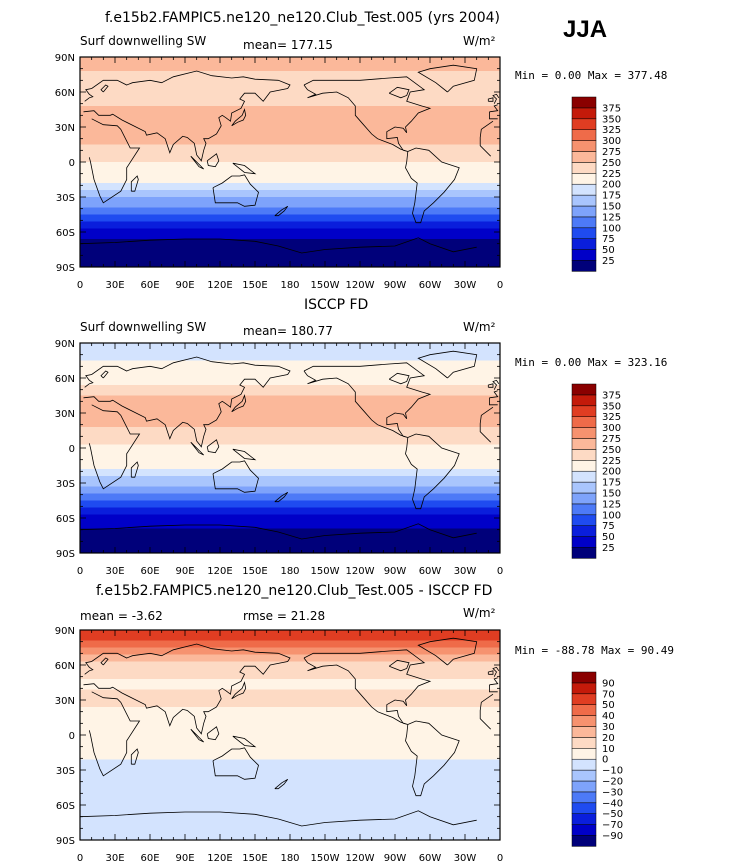 Image resolution: width=733 pixels, height=866 pixels. I want to click on panel-3-coastlines, so click(290, 732).